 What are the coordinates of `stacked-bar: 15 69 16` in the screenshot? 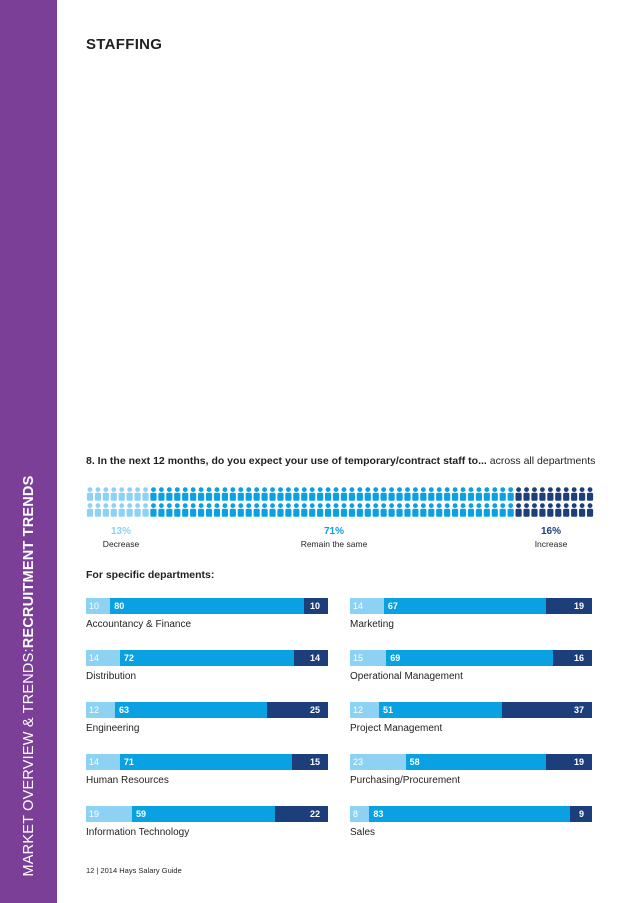 It's located at (471, 658).